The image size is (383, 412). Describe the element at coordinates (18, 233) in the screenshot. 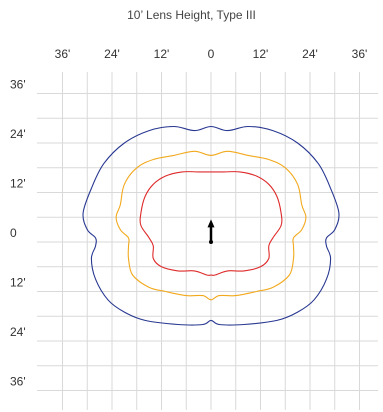

I see `y-tick-labels: 36' 24' 12' 0 12' 24' 36'` at that location.